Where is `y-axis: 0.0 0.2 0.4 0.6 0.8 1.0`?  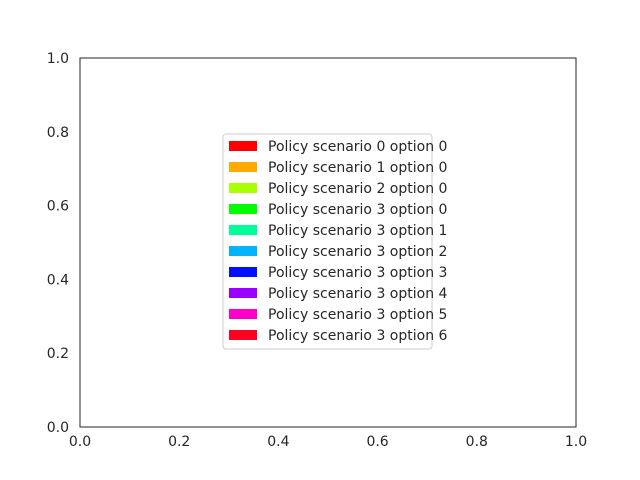
y-axis: 0.0 0.2 0.4 0.6 0.8 1.0 is located at coordinates (58, 243).